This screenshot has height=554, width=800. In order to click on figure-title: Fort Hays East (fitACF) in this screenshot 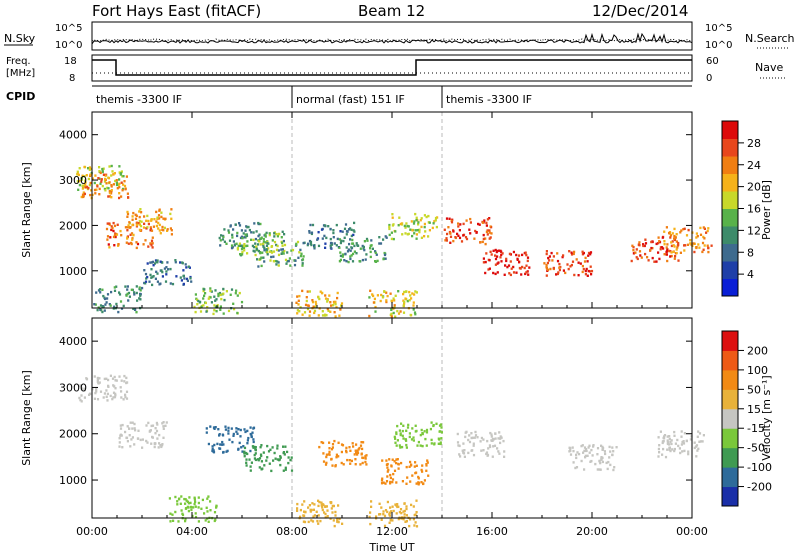, I will do `click(176, 11)`.